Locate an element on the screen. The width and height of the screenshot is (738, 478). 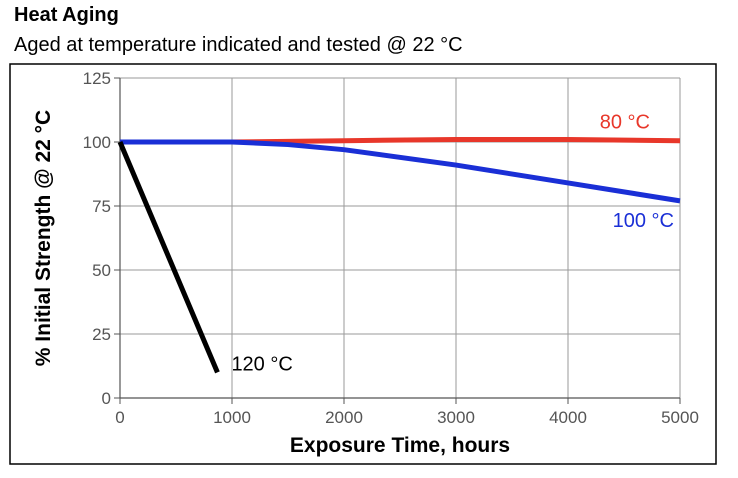
x-tick-label: 4000 is located at coordinates (568, 417).